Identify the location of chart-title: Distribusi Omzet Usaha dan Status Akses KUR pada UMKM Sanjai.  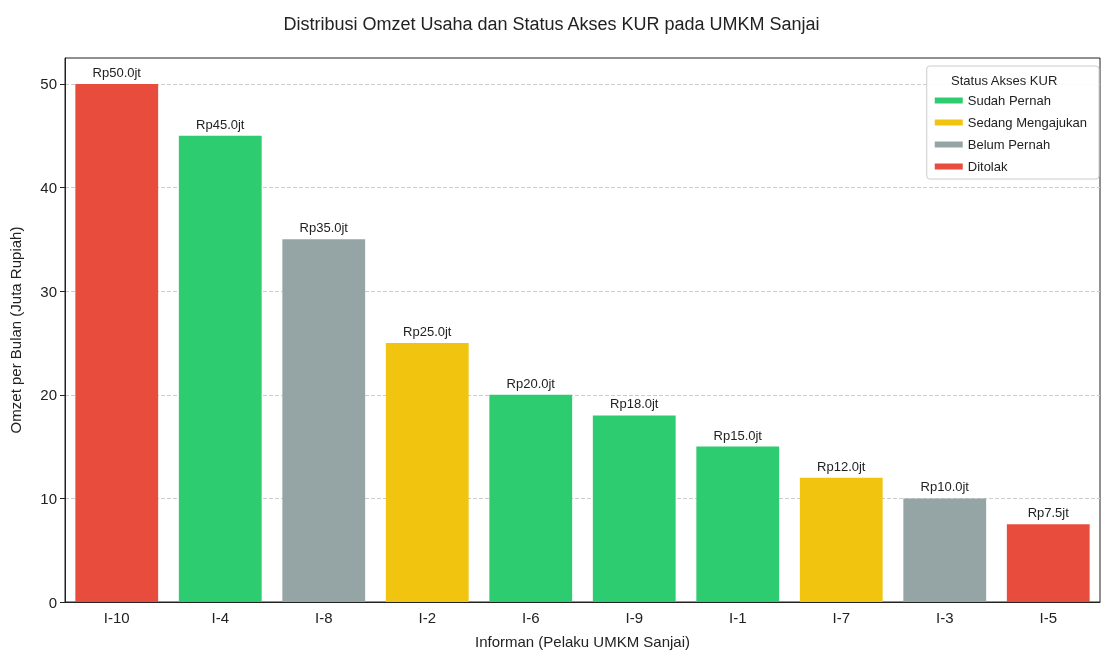
(551, 24).